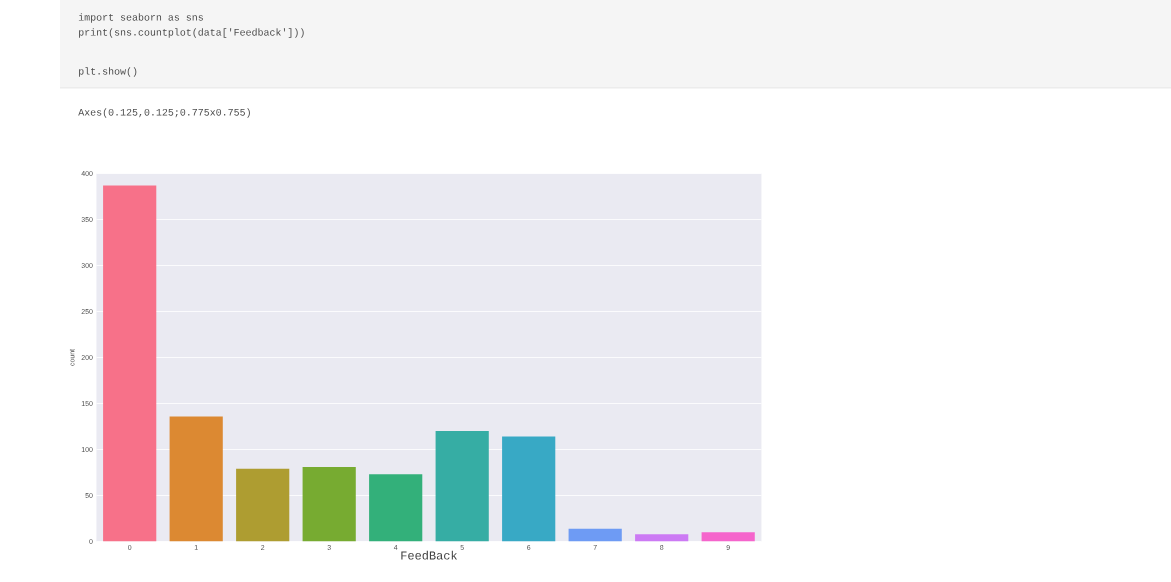  What do you see at coordinates (108, 72) in the screenshot?
I see `text: plt.show()` at bounding box center [108, 72].